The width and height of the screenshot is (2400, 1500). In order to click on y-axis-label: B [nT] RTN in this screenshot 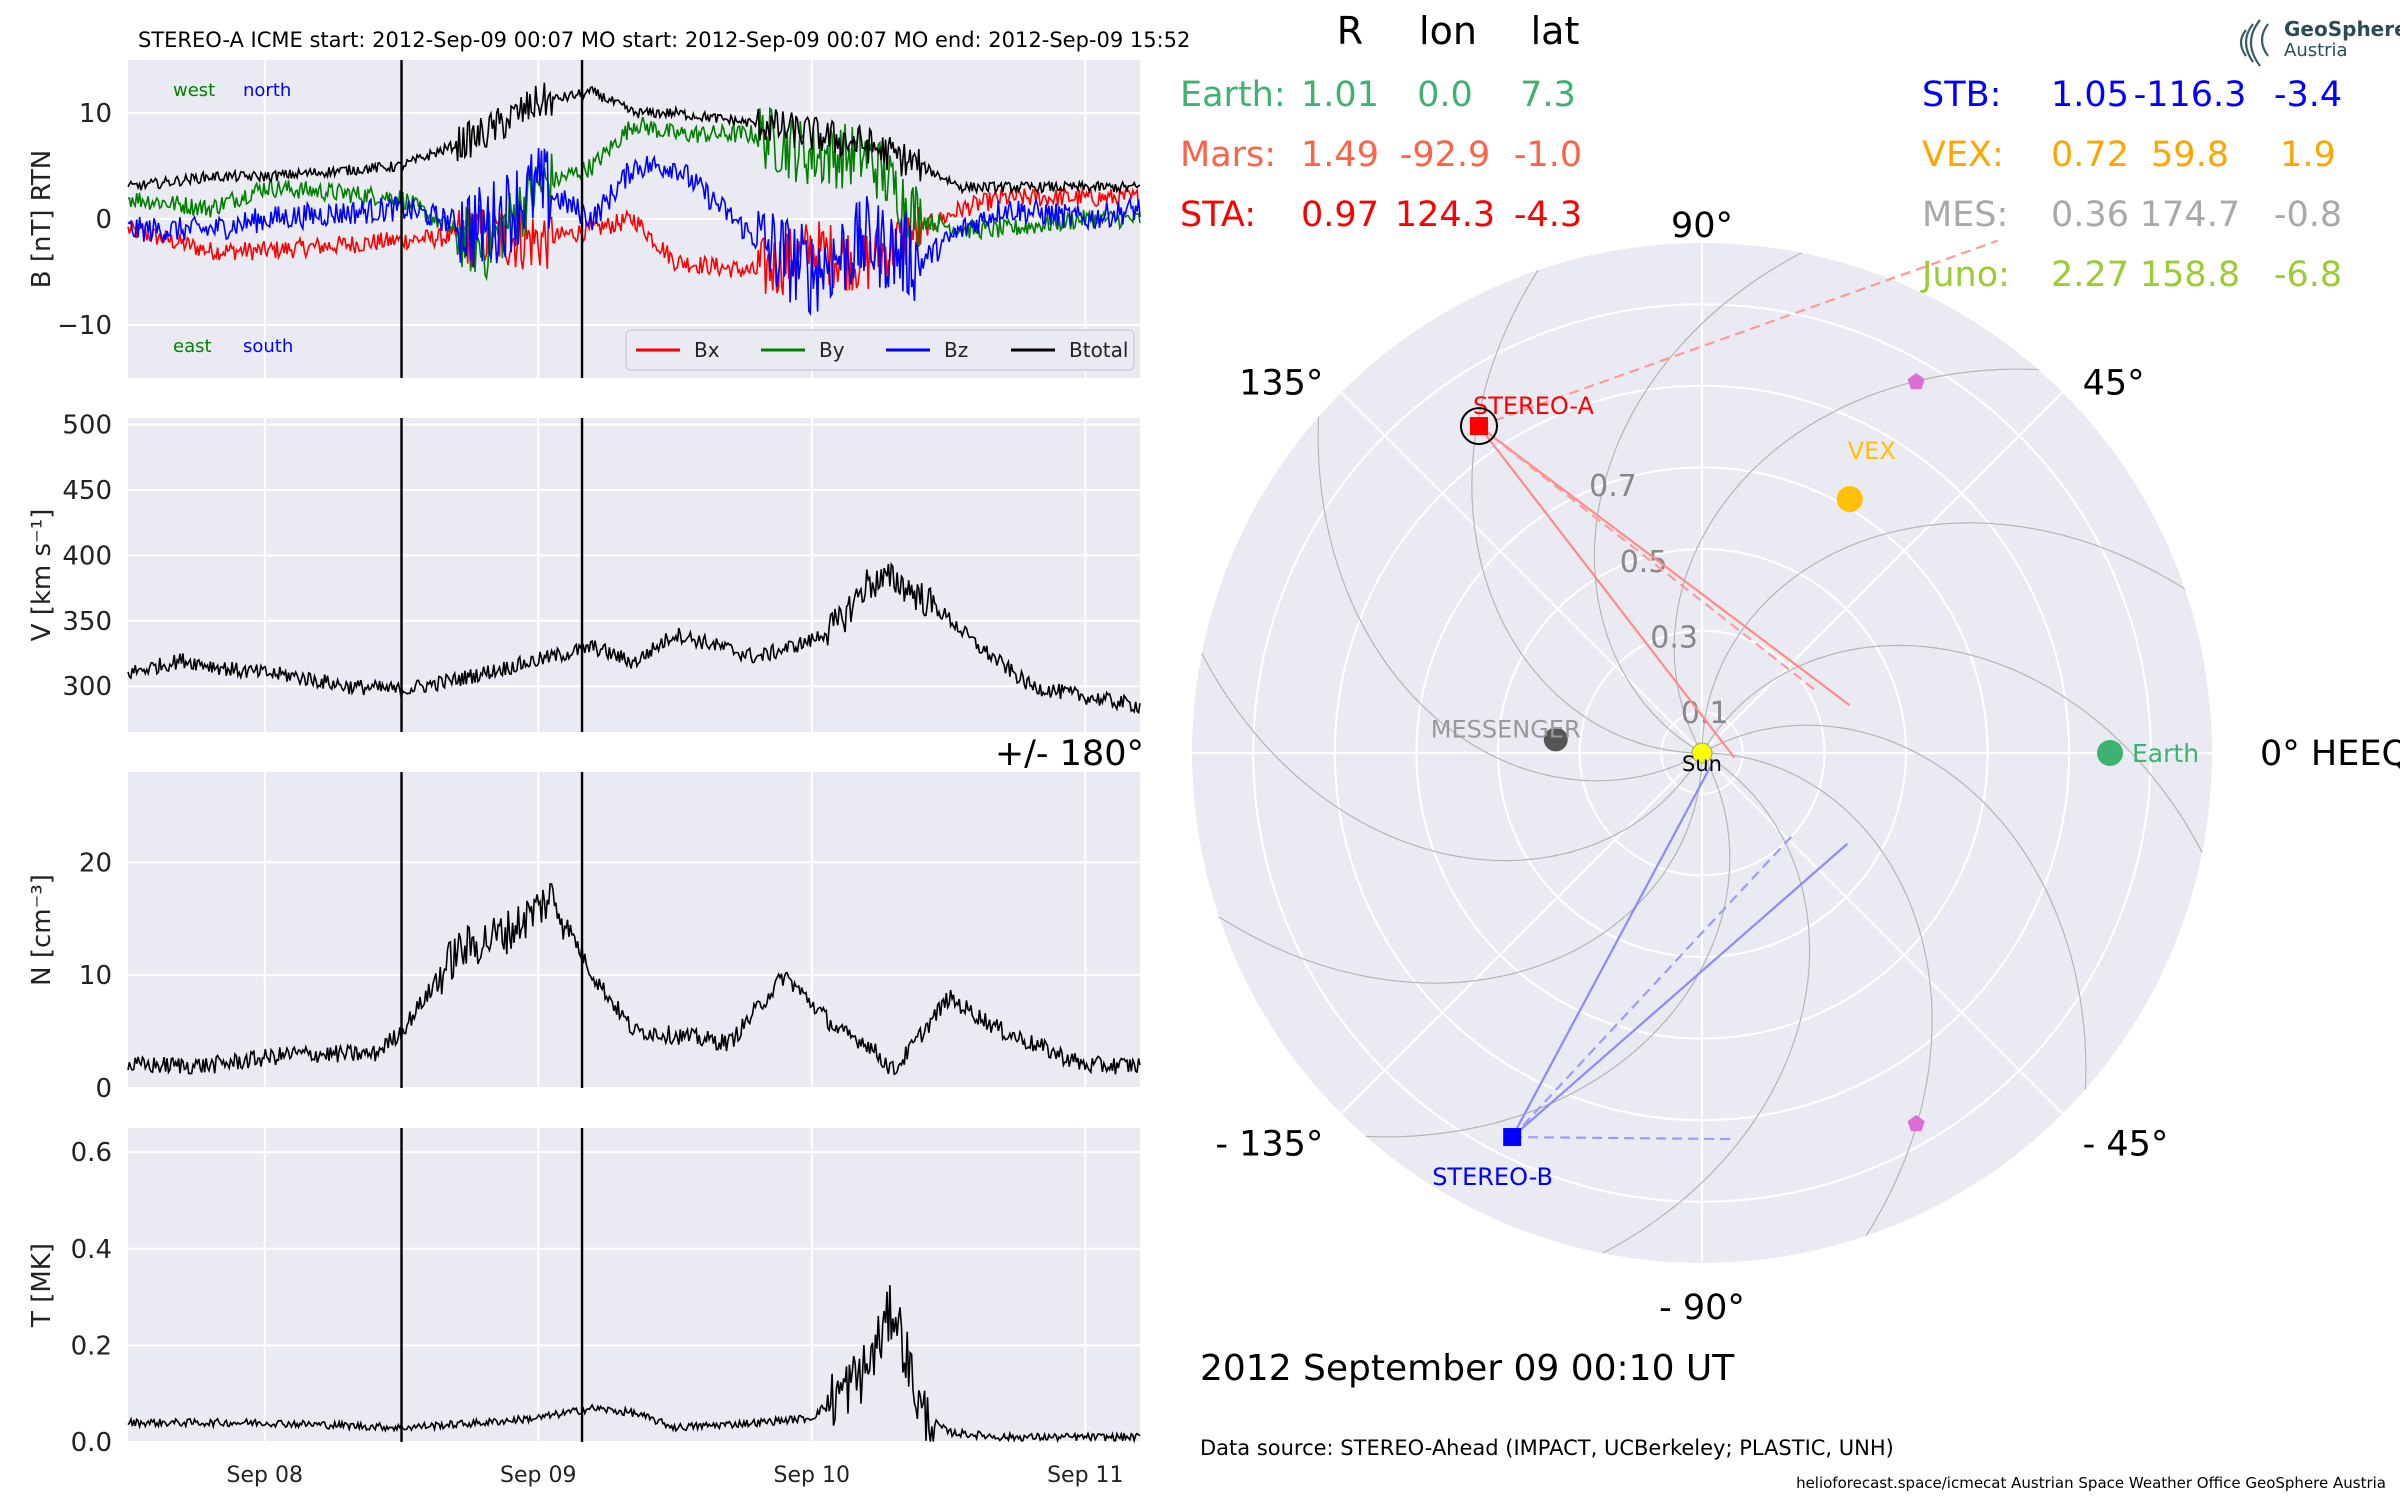, I will do `click(42, 219)`.